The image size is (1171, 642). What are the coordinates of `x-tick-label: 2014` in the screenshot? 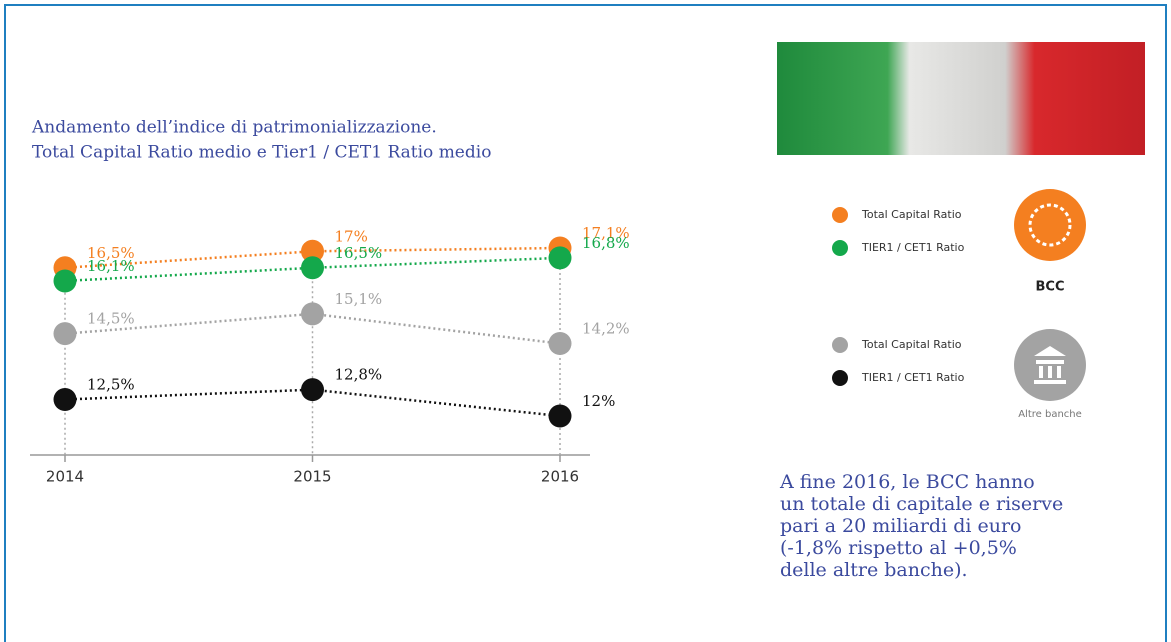 It's located at (65, 477).